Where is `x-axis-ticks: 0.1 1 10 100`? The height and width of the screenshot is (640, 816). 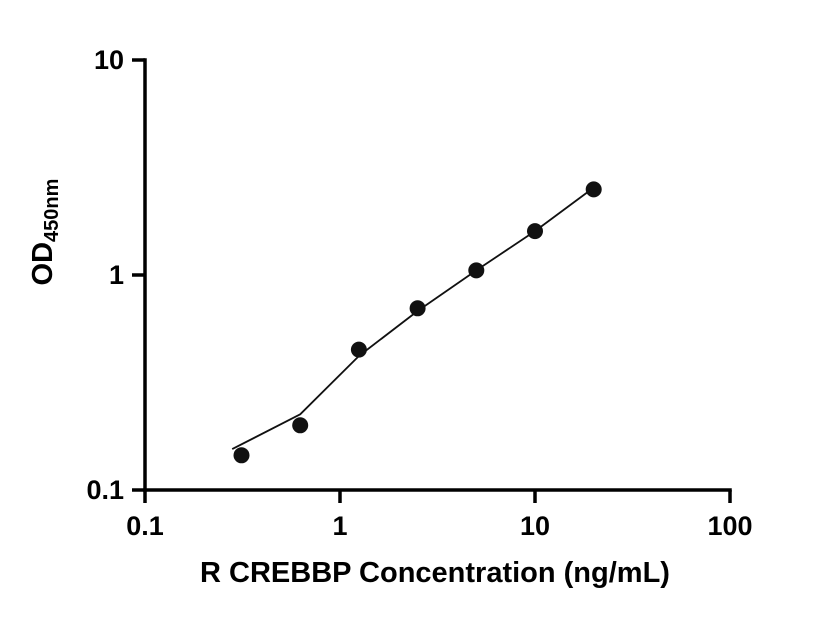 x-axis-ticks: 0.1 1 10 100 is located at coordinates (439, 515).